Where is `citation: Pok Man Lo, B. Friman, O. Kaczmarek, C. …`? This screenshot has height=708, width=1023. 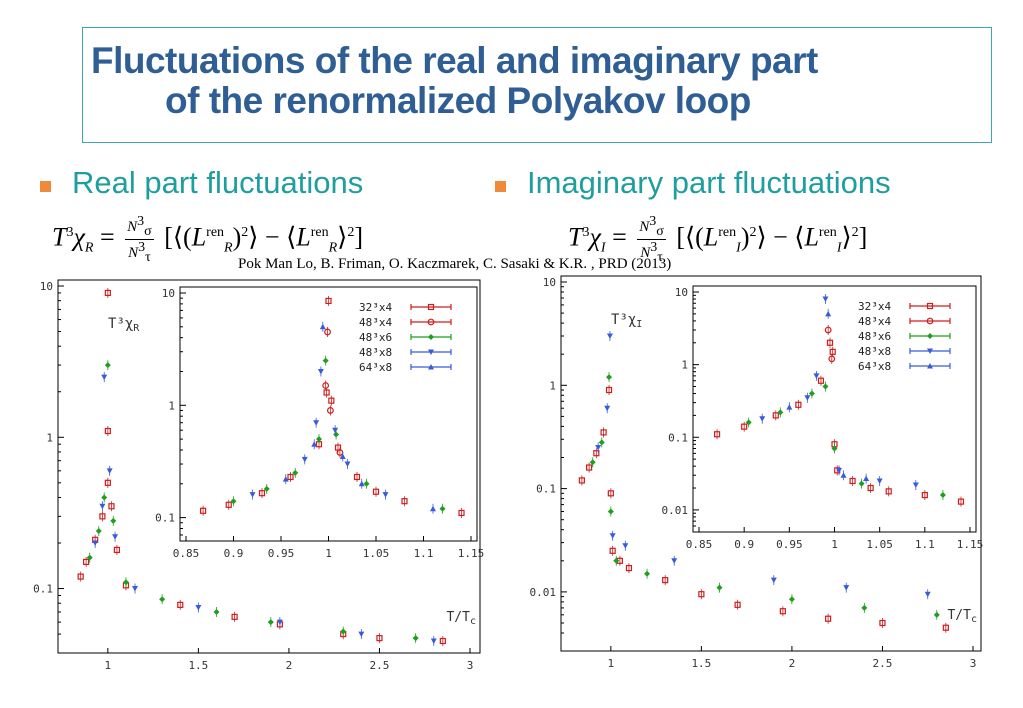 citation: Pok Man Lo, B. Friman, O. Kaczmarek, C. … is located at coordinates (455, 264).